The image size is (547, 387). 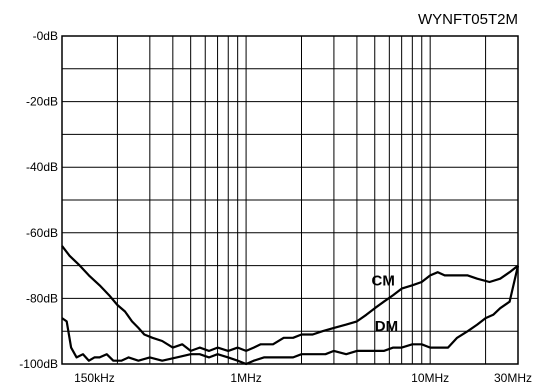 What do you see at coordinates (245, 378) in the screenshot?
I see `x-tick-label: 1MHz` at bounding box center [245, 378].